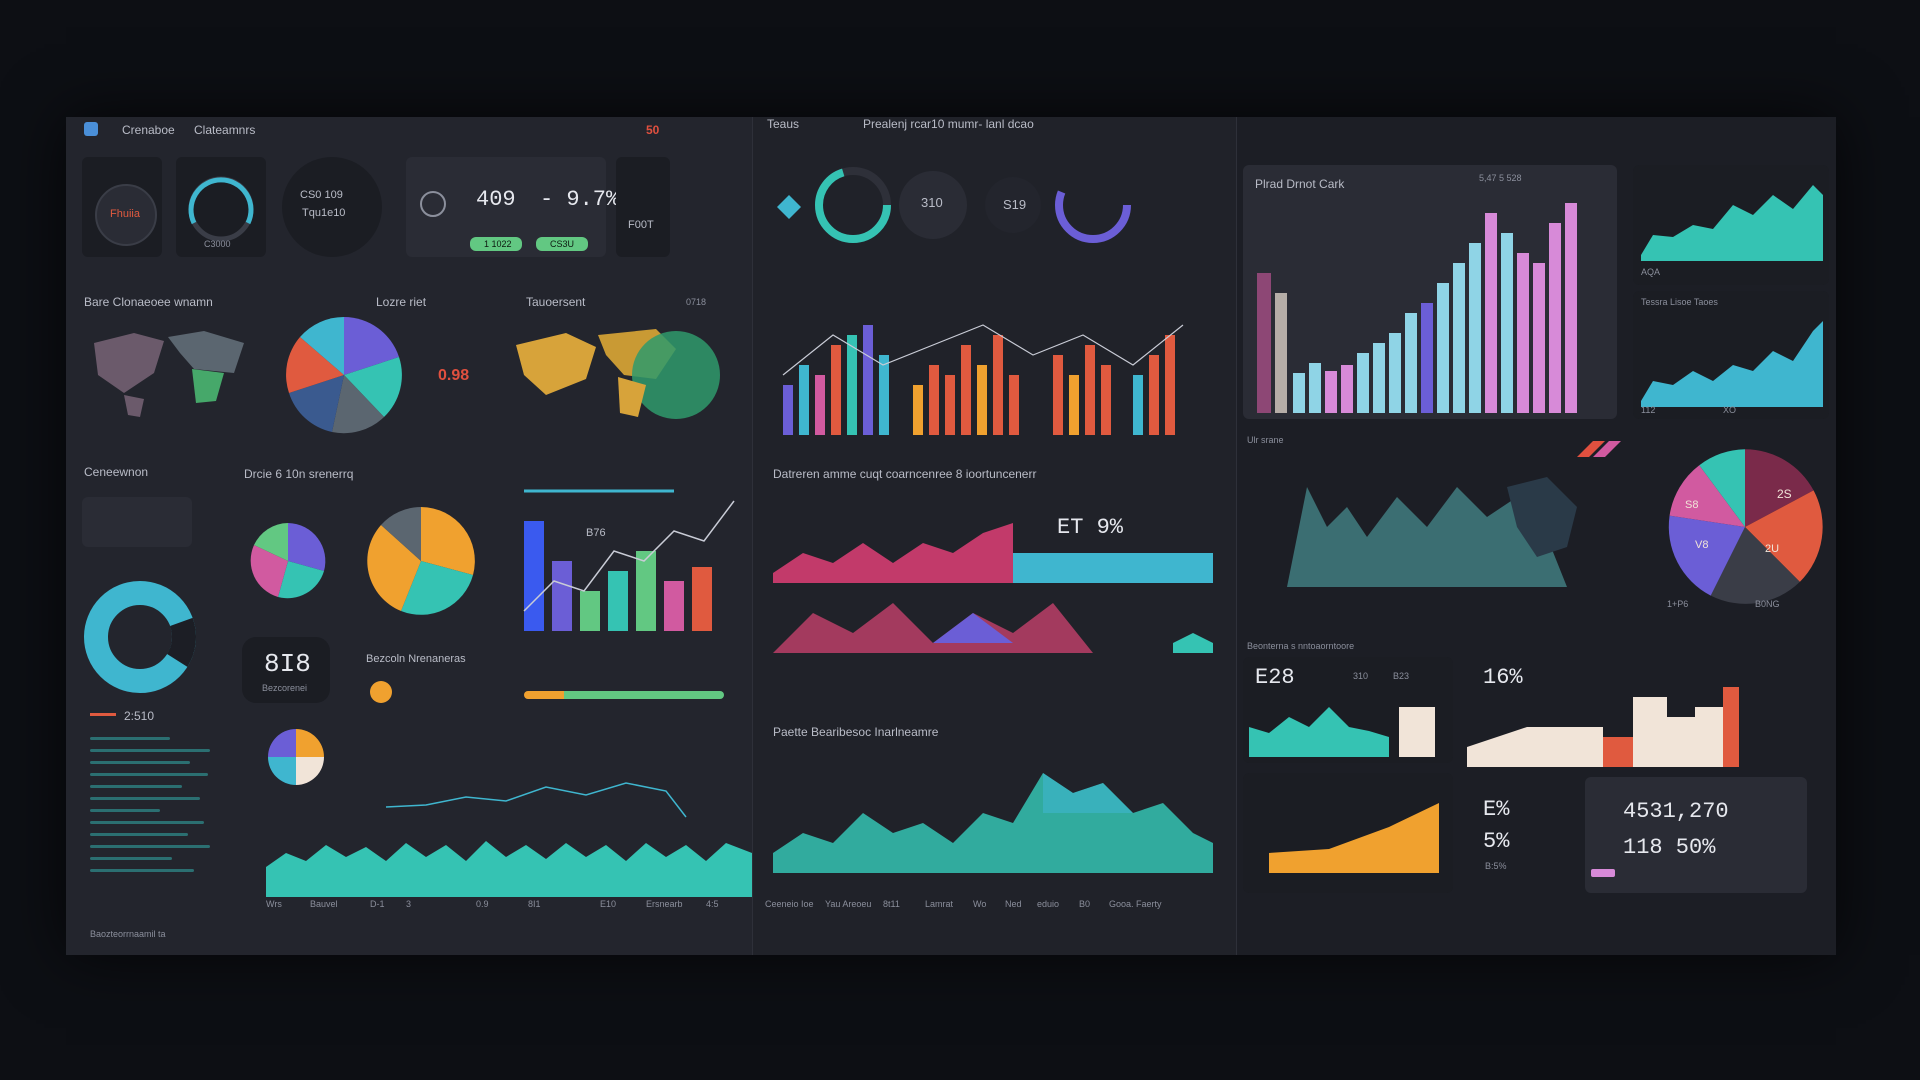 The width and height of the screenshot is (1920, 1080). Describe the element at coordinates (1731, 355) in the screenshot. I see `spark-card-b: Tessra Lisoe Taoes 112 XO` at that location.